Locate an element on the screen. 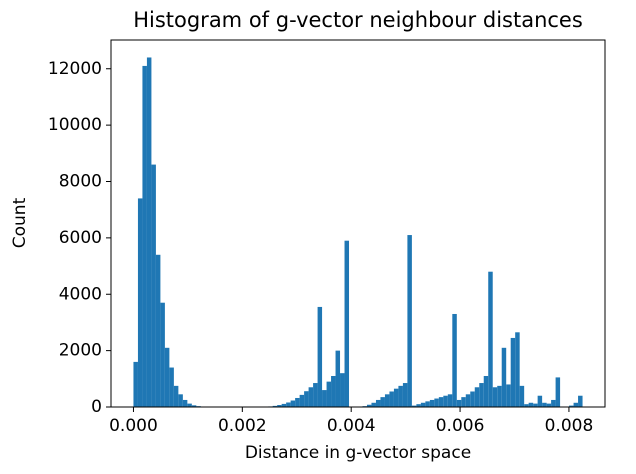  x-tick-label: 0.006 is located at coordinates (460, 426).